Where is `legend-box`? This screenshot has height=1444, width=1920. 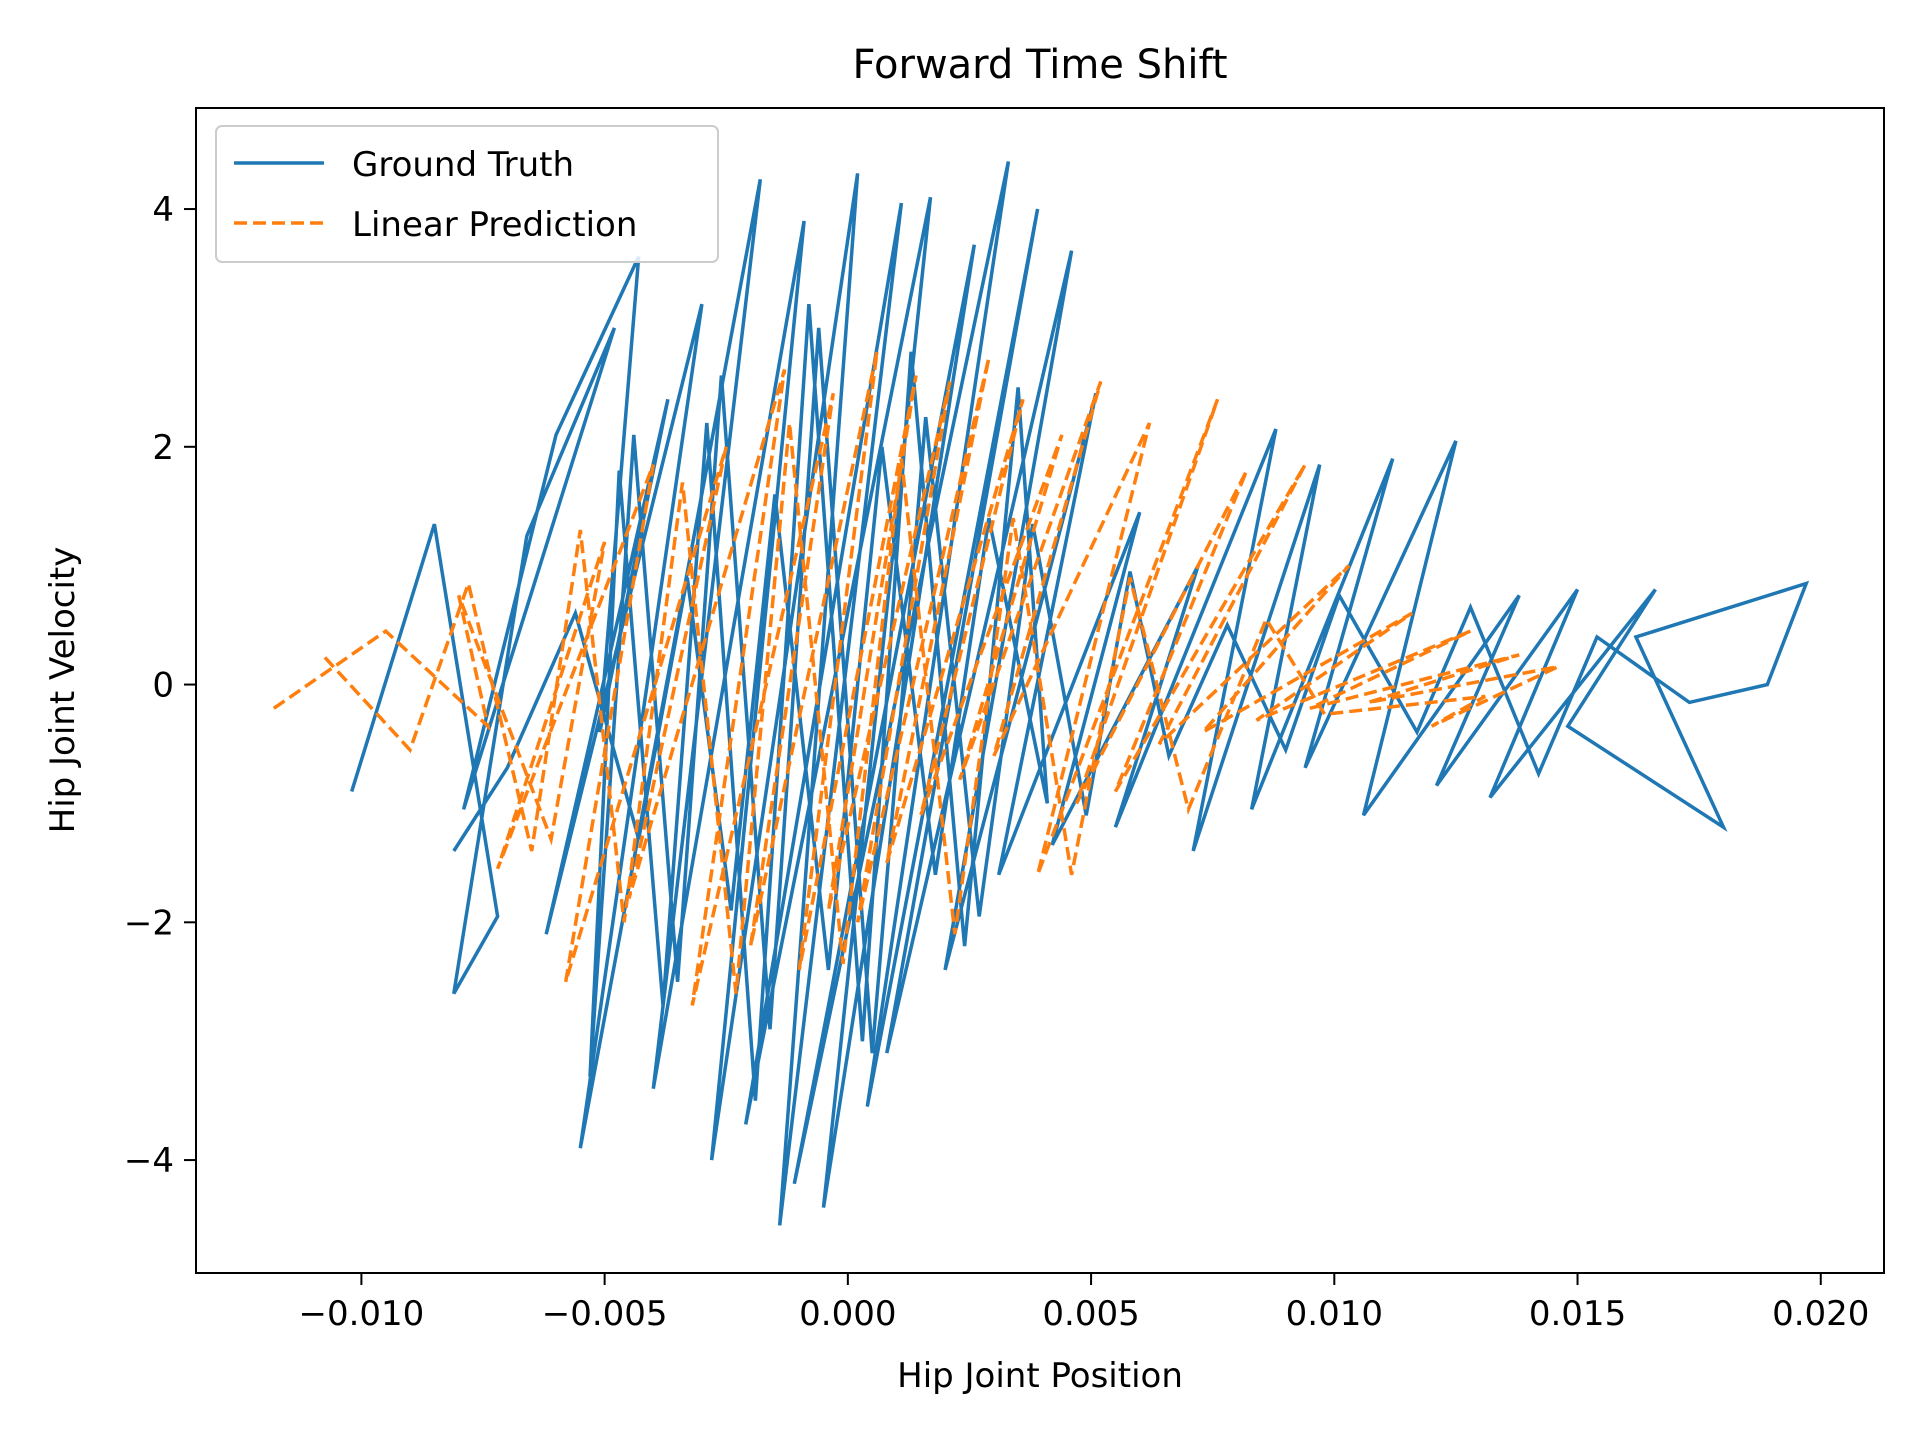 legend-box is located at coordinates (467, 194).